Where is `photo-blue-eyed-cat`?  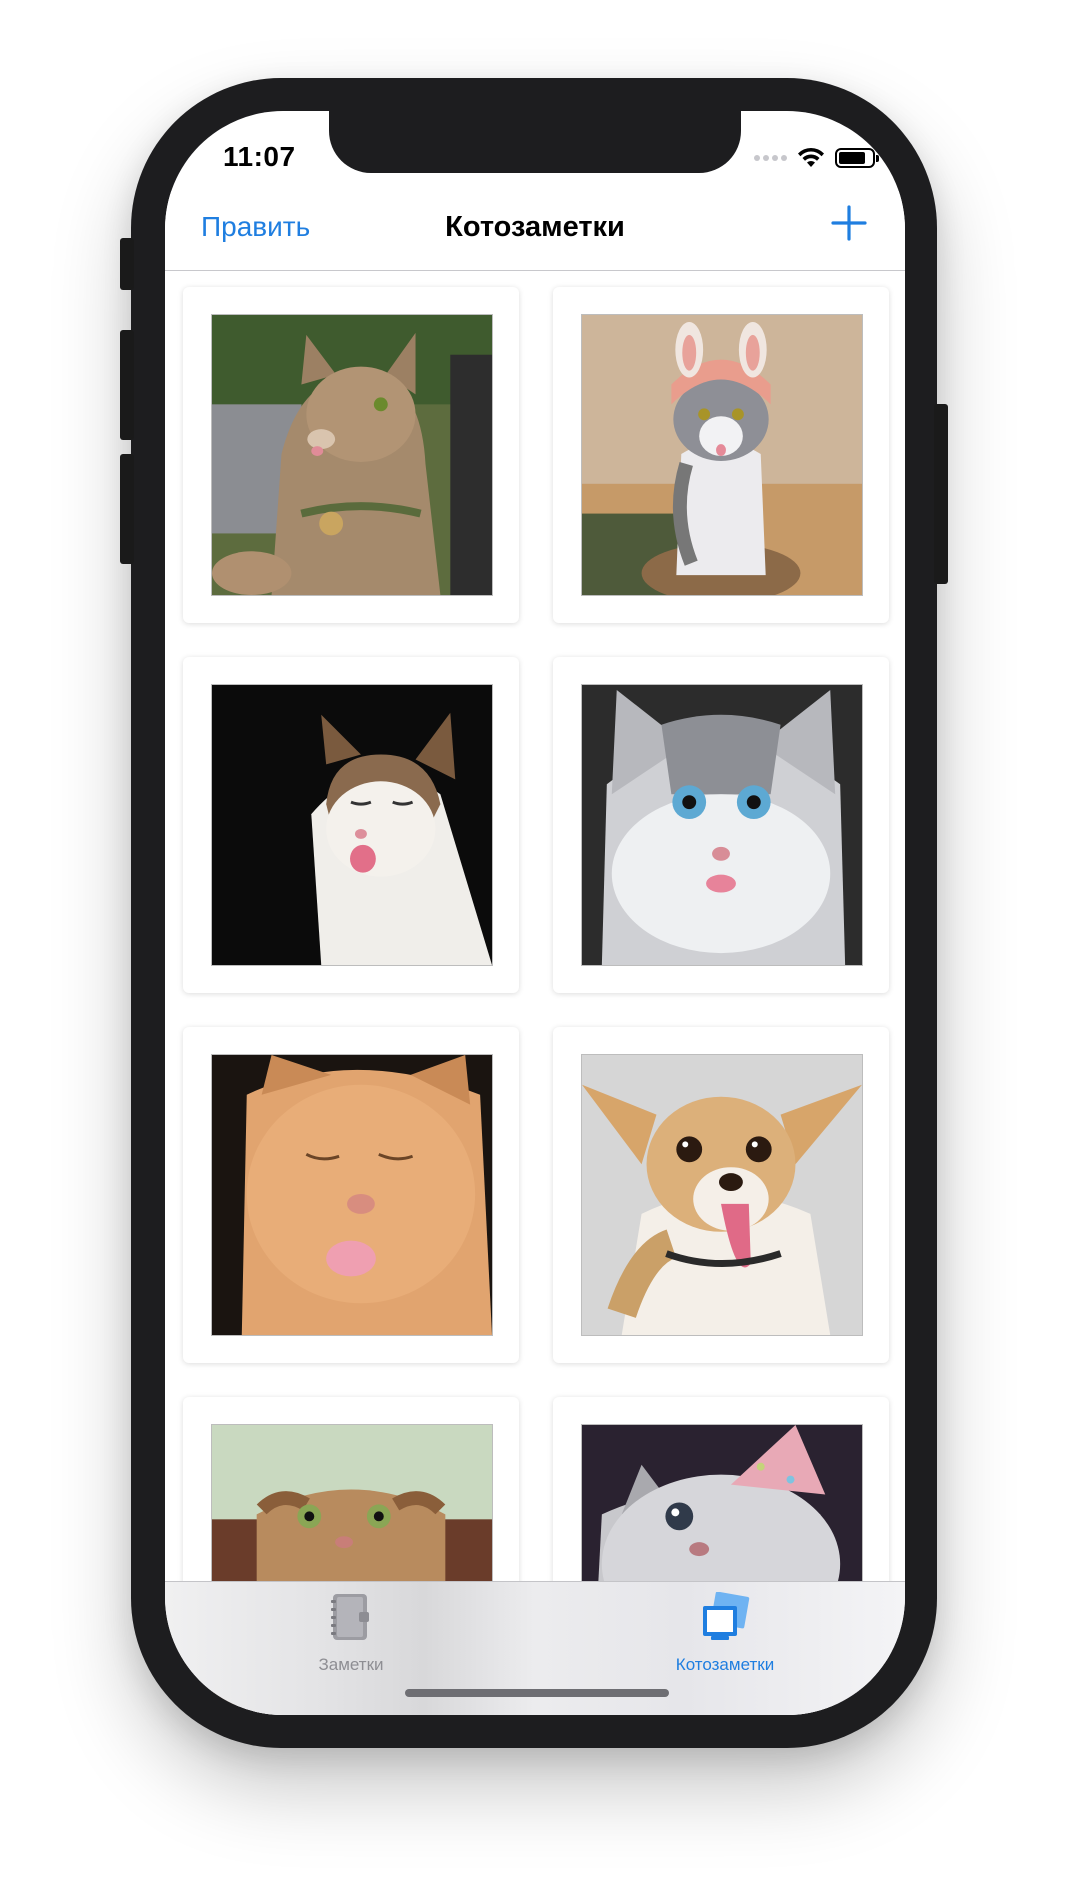 photo-blue-eyed-cat is located at coordinates (722, 825).